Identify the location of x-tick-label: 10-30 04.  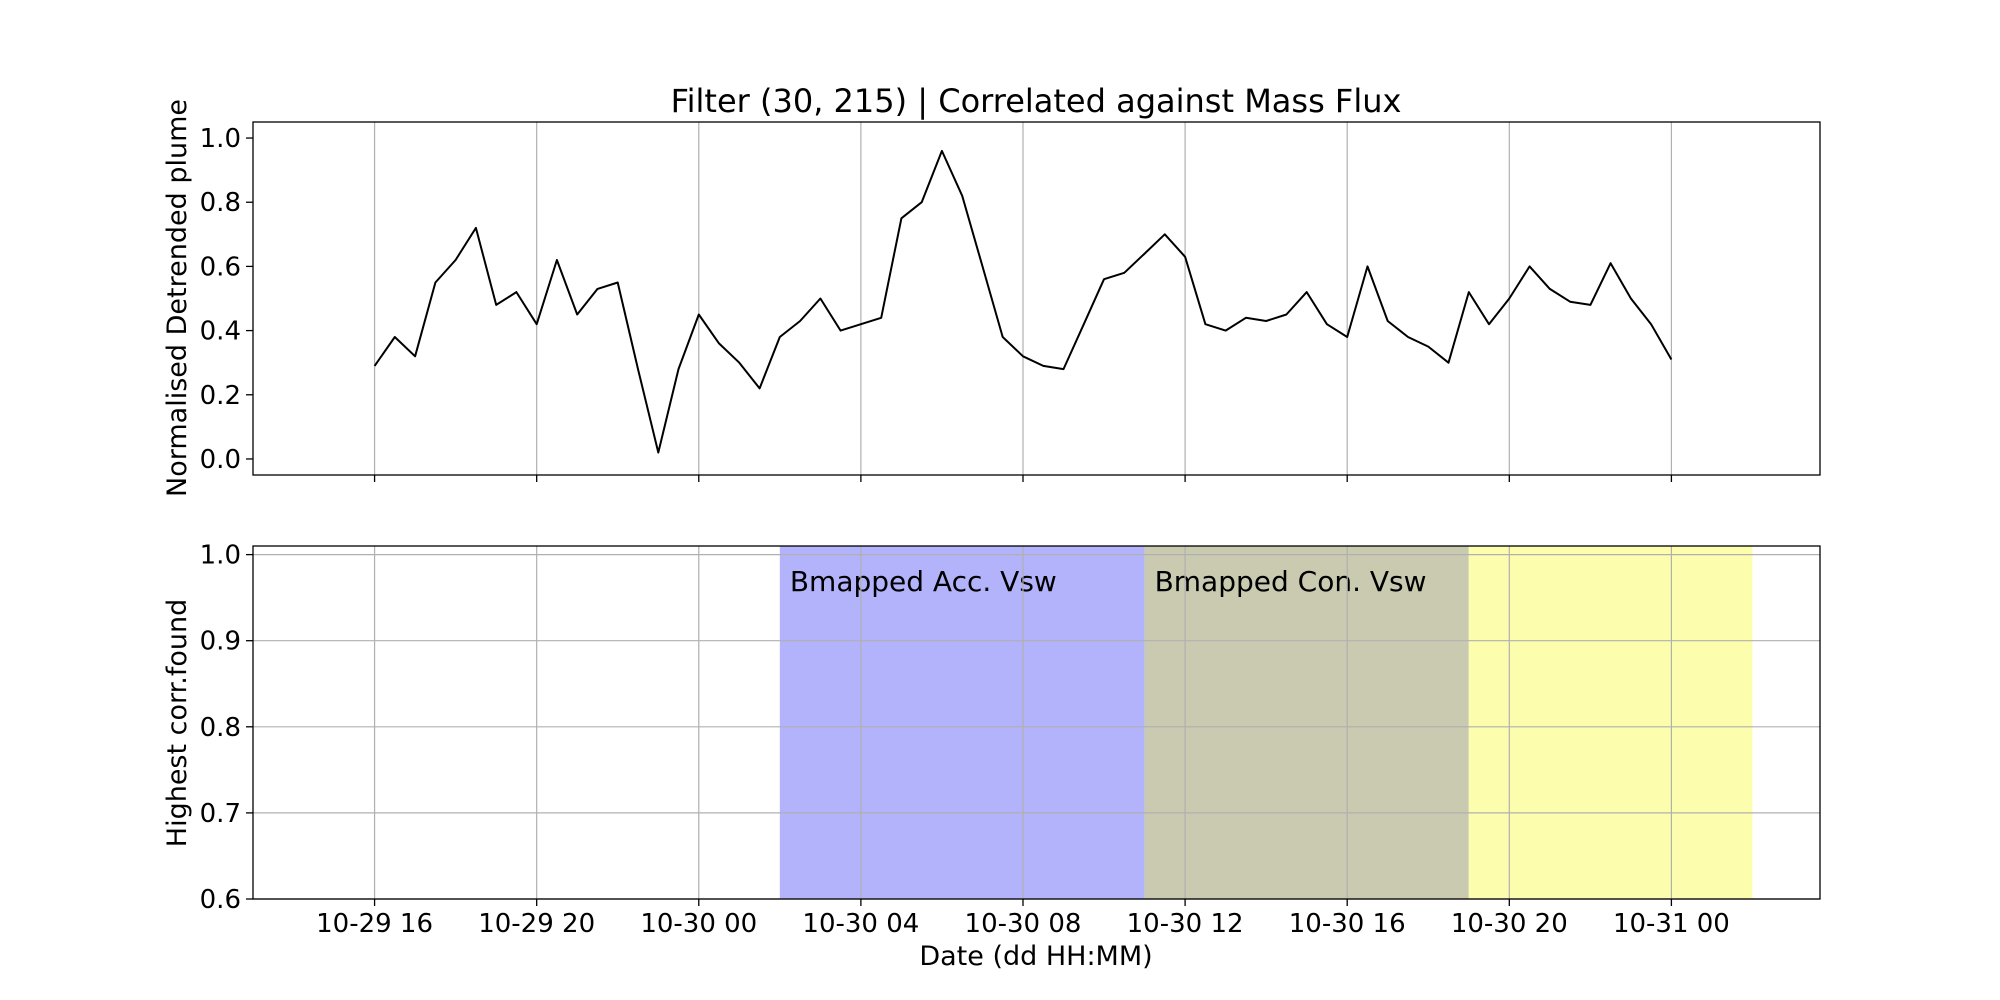
(860, 924).